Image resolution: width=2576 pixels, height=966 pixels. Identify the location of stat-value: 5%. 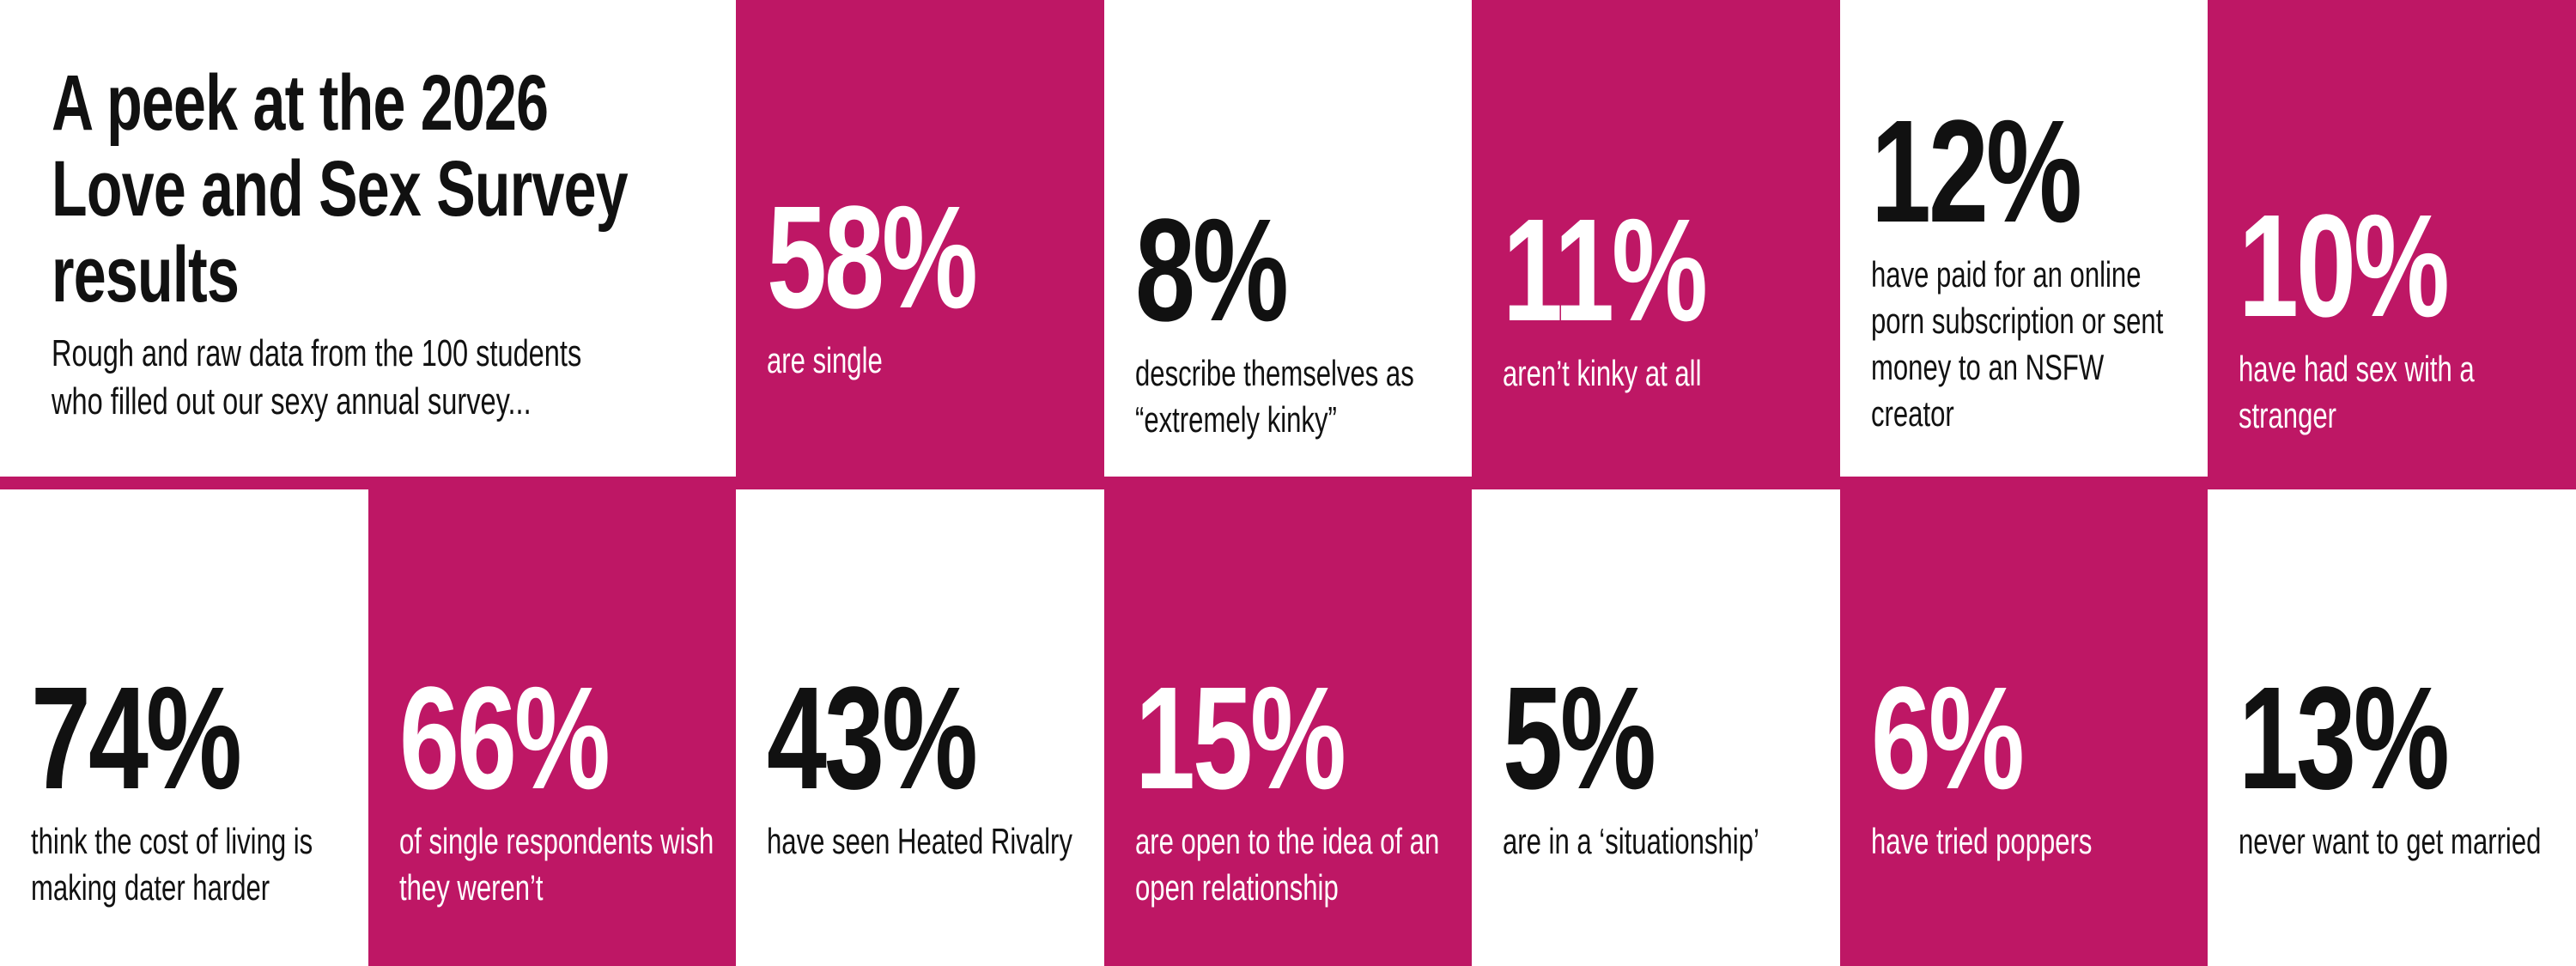
(1579, 738).